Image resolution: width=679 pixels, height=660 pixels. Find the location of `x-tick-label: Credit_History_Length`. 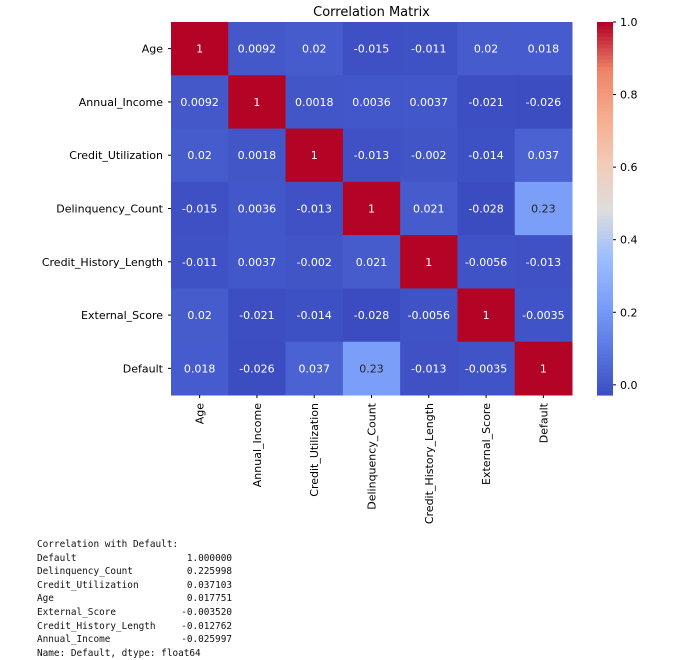

x-tick-label: Credit_History_Length is located at coordinates (429, 463).